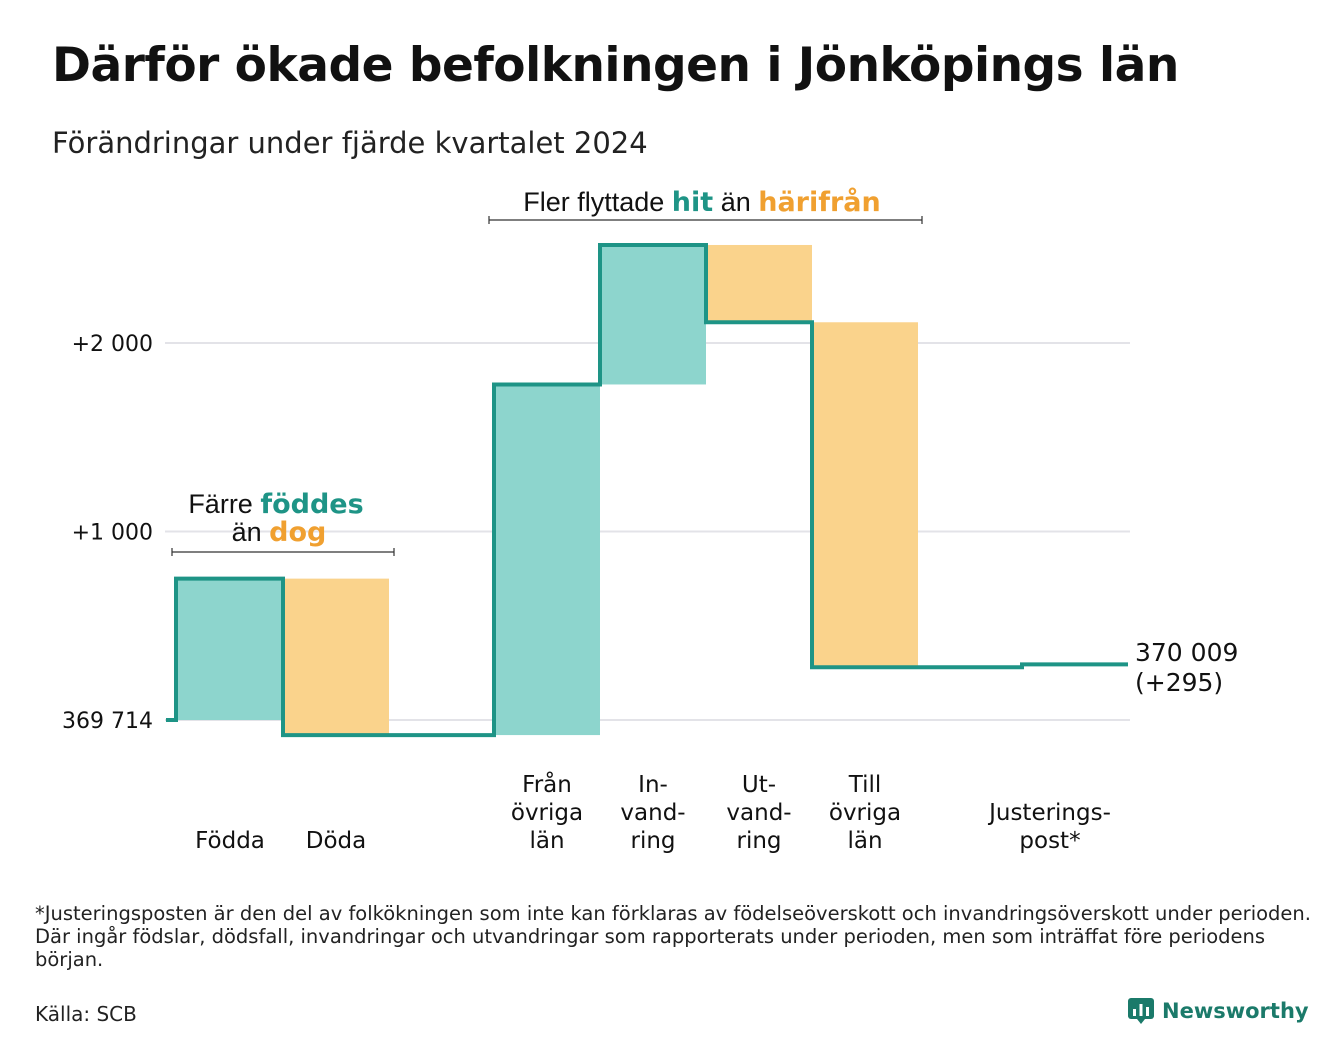 This screenshot has width=1340, height=1060. I want to click on category-label: In-, so click(653, 785).